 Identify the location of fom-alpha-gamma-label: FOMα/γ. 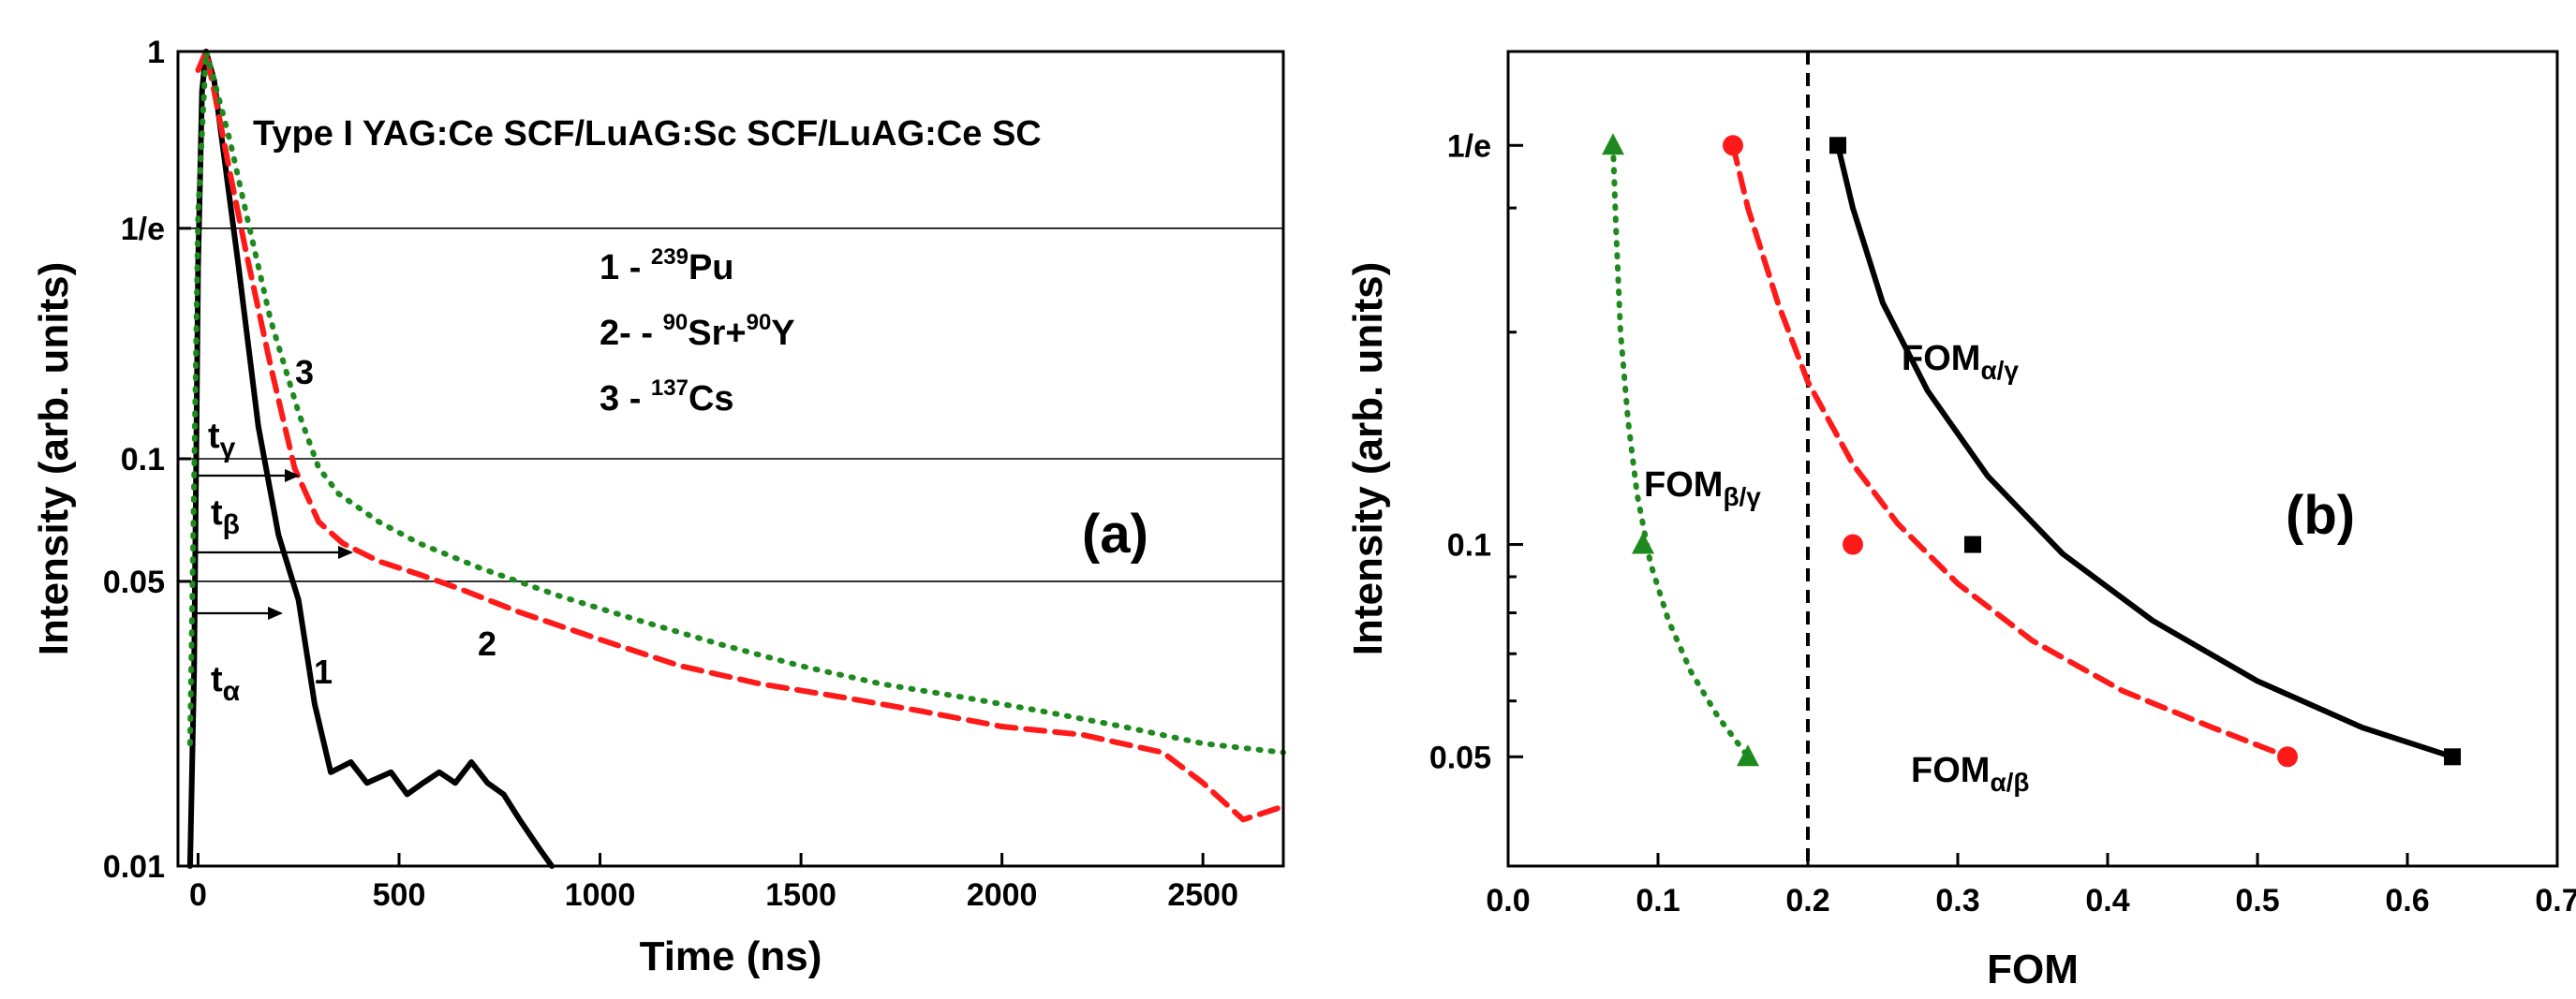
(1960, 362).